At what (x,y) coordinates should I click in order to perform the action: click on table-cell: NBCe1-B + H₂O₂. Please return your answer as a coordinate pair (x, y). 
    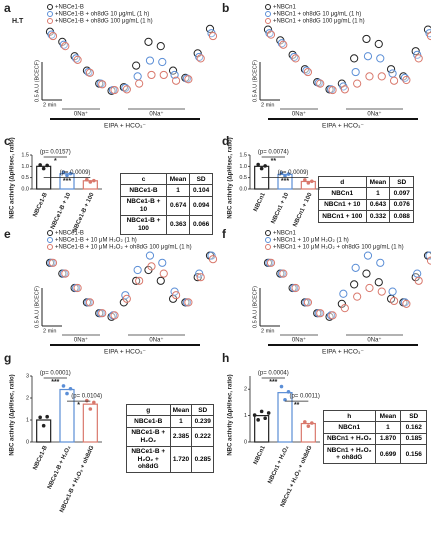
    Looking at the image, I should click on (148, 436).